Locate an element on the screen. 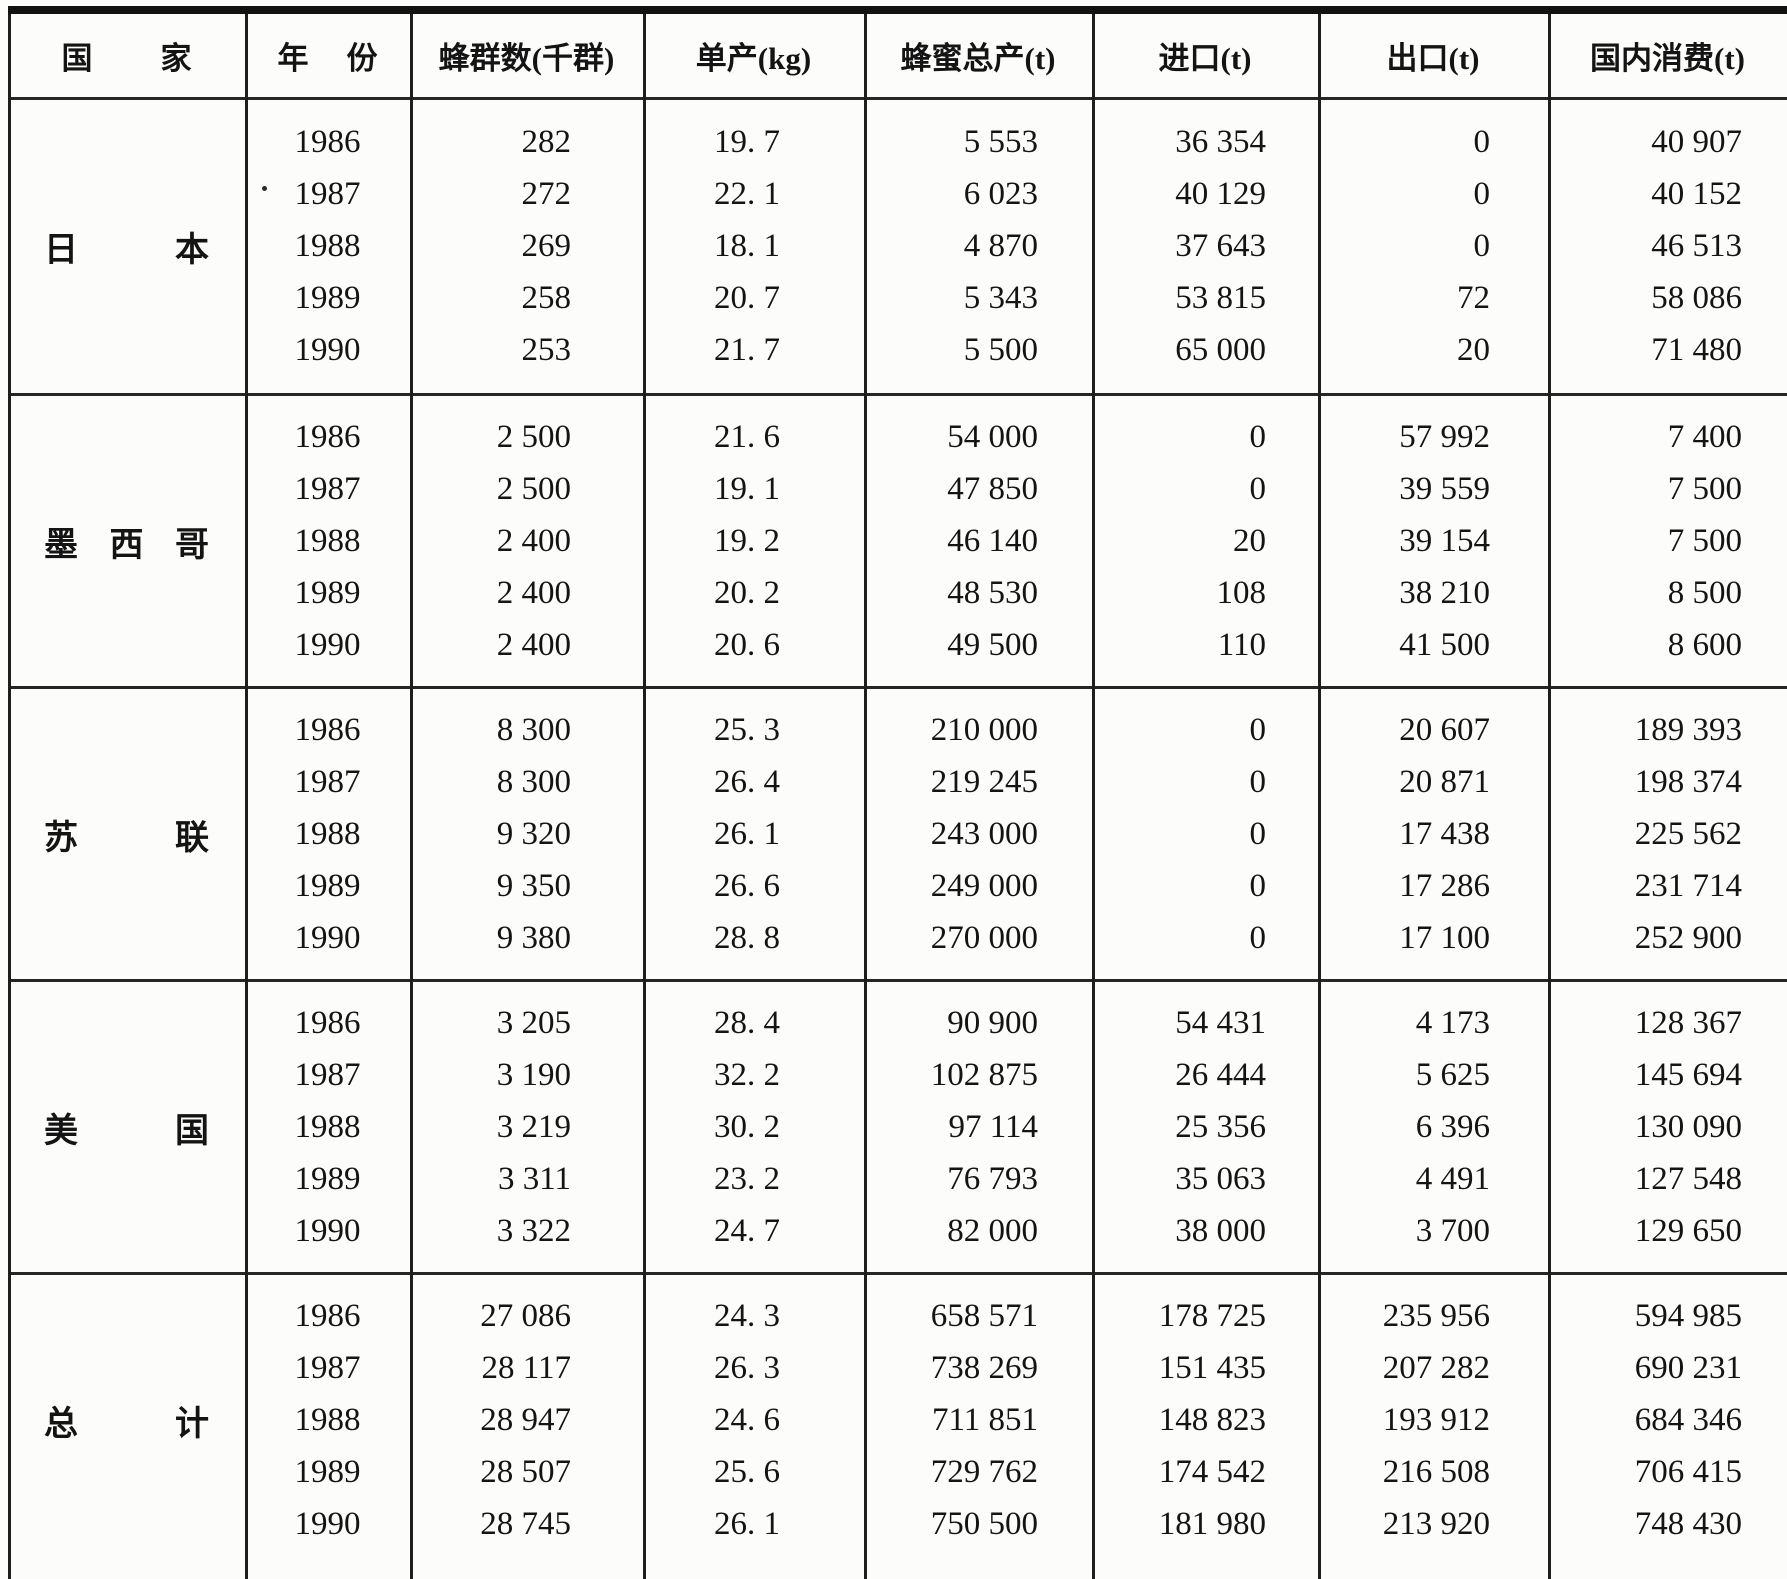 The height and width of the screenshot is (1579, 1787). country-name: 美 国 is located at coordinates (126, 1127).